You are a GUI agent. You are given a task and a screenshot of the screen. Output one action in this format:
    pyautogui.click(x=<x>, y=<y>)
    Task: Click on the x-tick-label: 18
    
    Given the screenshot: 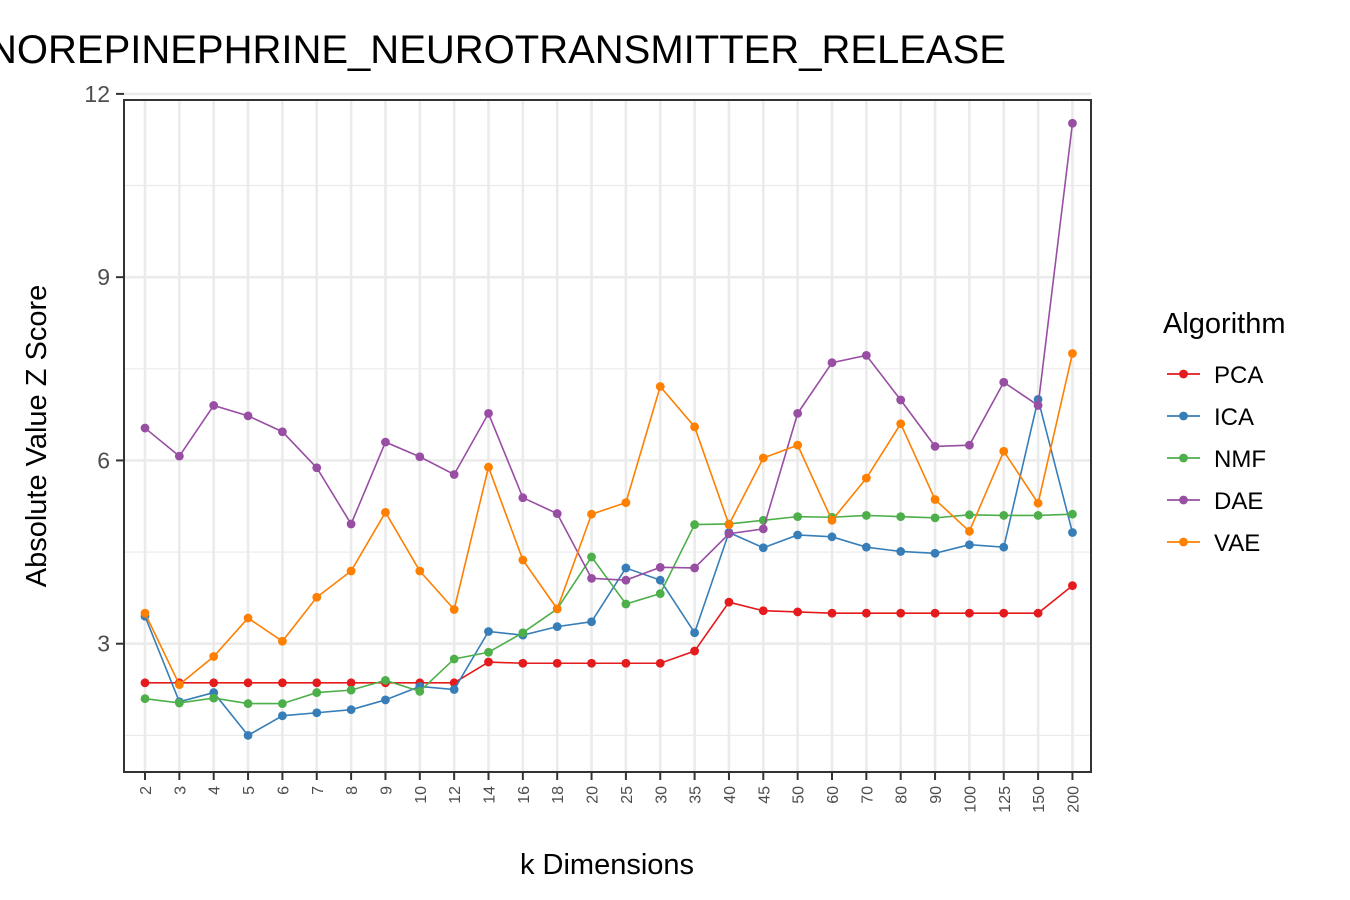 What is the action you would take?
    pyautogui.click(x=558, y=795)
    